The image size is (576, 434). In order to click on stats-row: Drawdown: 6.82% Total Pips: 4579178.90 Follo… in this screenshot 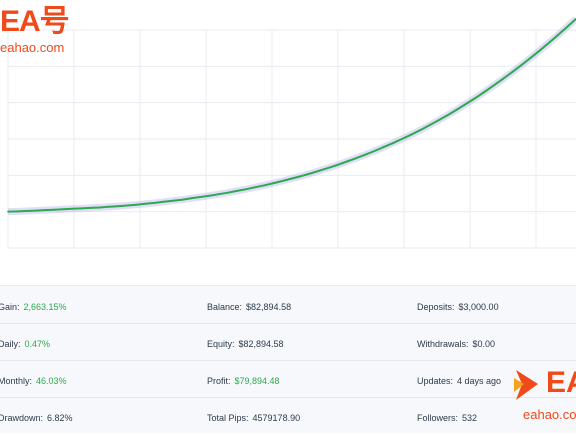, I will do `click(288, 415)`.